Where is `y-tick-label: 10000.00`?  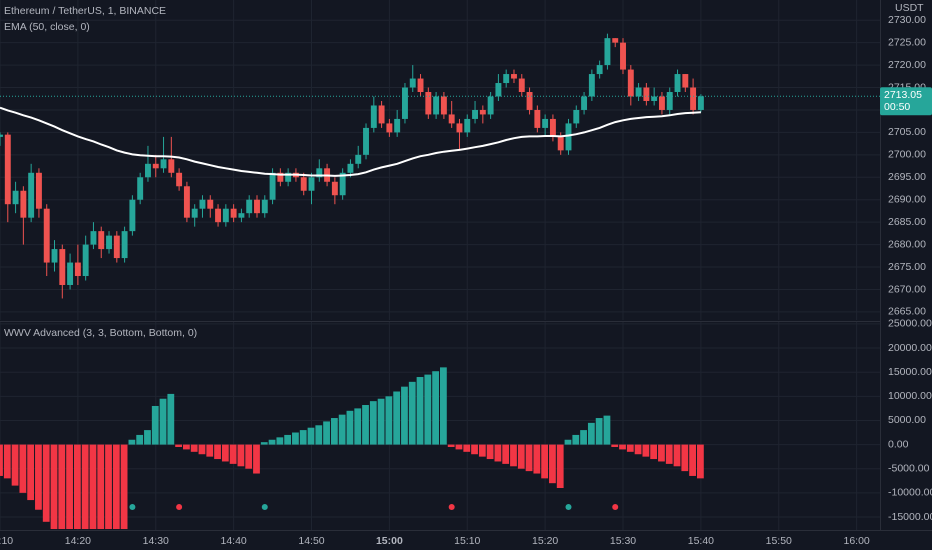
y-tick-label: 10000.00 is located at coordinates (910, 396).